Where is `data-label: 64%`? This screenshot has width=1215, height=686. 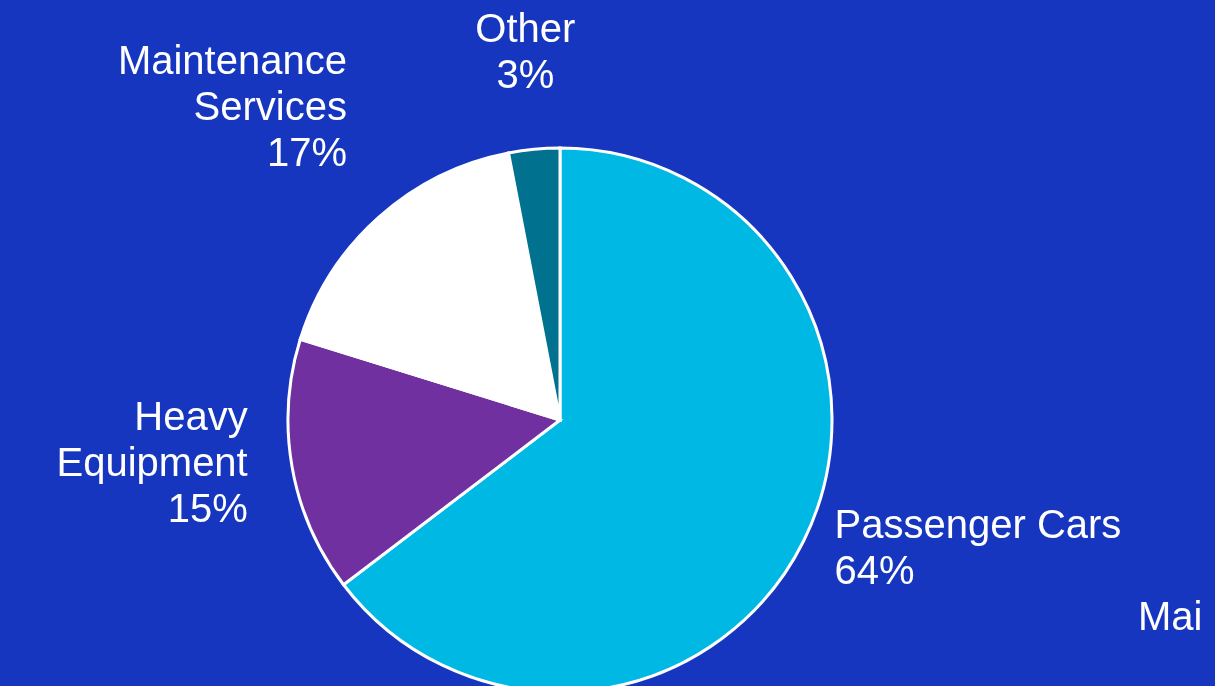 data-label: 64% is located at coordinates (874, 569).